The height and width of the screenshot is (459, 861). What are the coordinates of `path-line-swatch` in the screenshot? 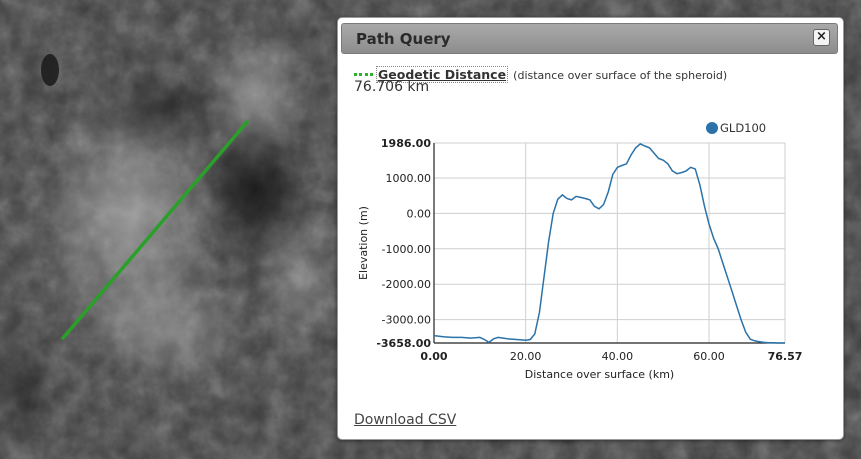 It's located at (363, 74).